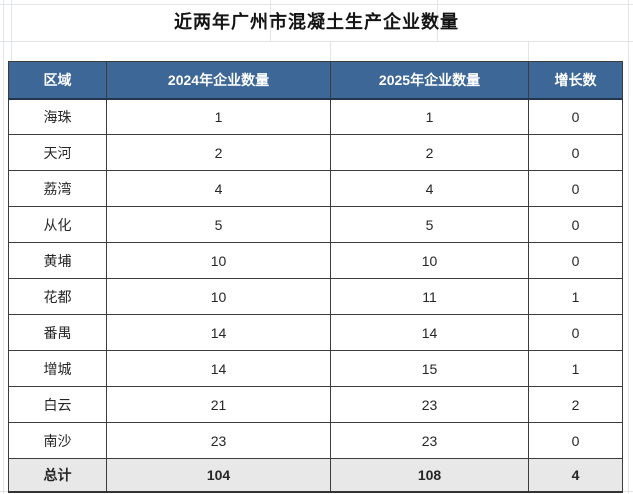 This screenshot has width=633, height=494. I want to click on cell-2024-count: 21, so click(218, 404).